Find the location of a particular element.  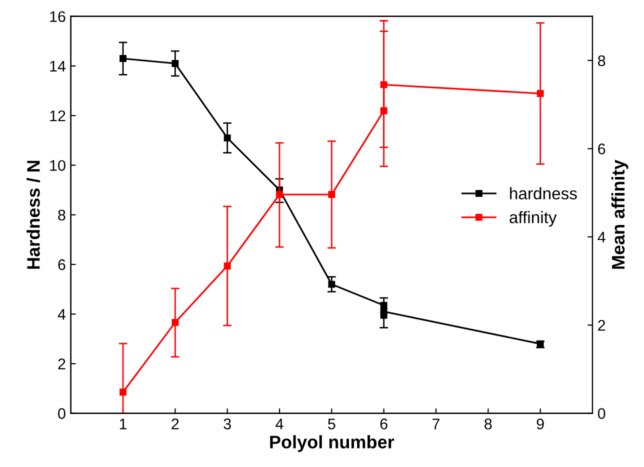

x-tick-label: 6 is located at coordinates (384, 424).